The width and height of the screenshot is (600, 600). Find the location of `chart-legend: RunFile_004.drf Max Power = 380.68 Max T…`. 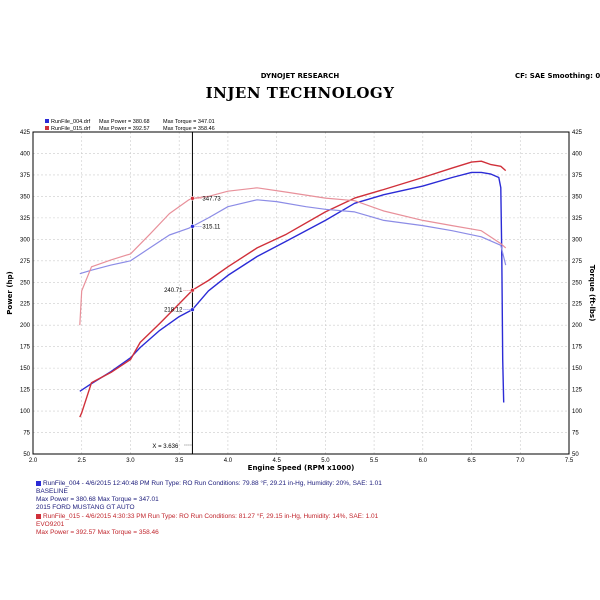

chart-legend: RunFile_004.drf Max Power = 380.68 Max T… is located at coordinates (130, 125).